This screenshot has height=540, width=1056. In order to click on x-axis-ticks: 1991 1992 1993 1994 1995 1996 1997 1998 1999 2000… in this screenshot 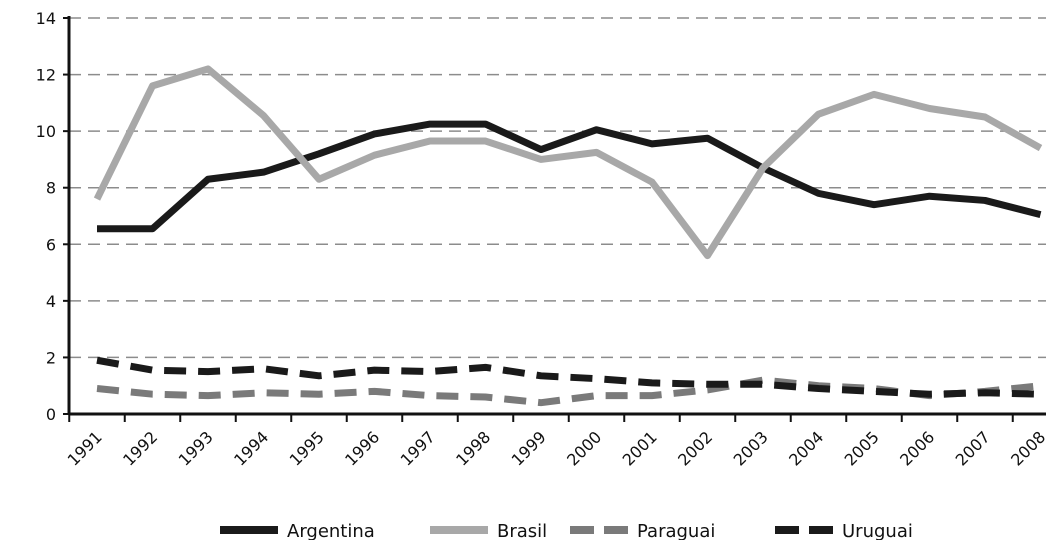, I will do `click(556, 442)`.